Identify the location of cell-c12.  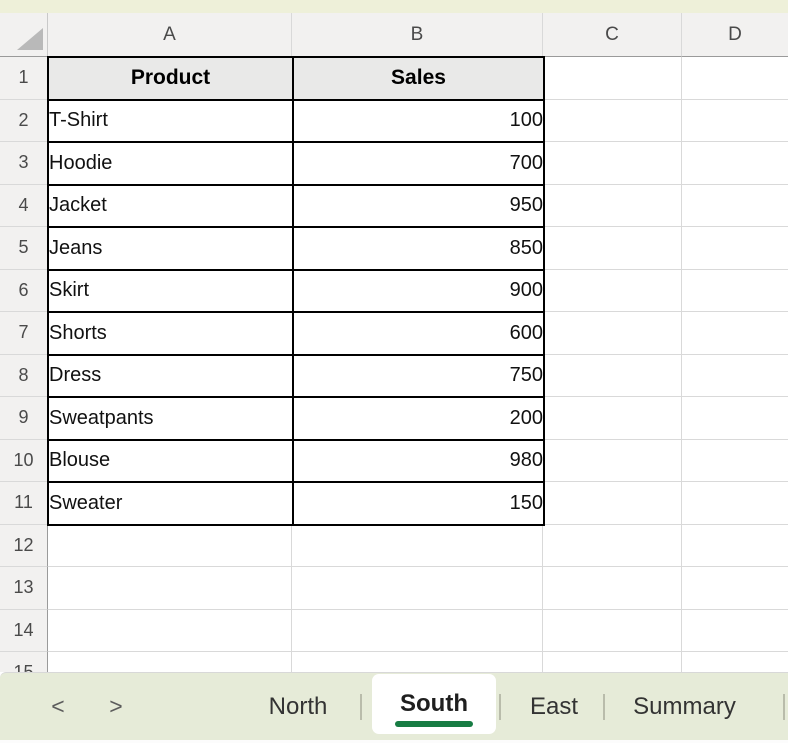
(612, 545).